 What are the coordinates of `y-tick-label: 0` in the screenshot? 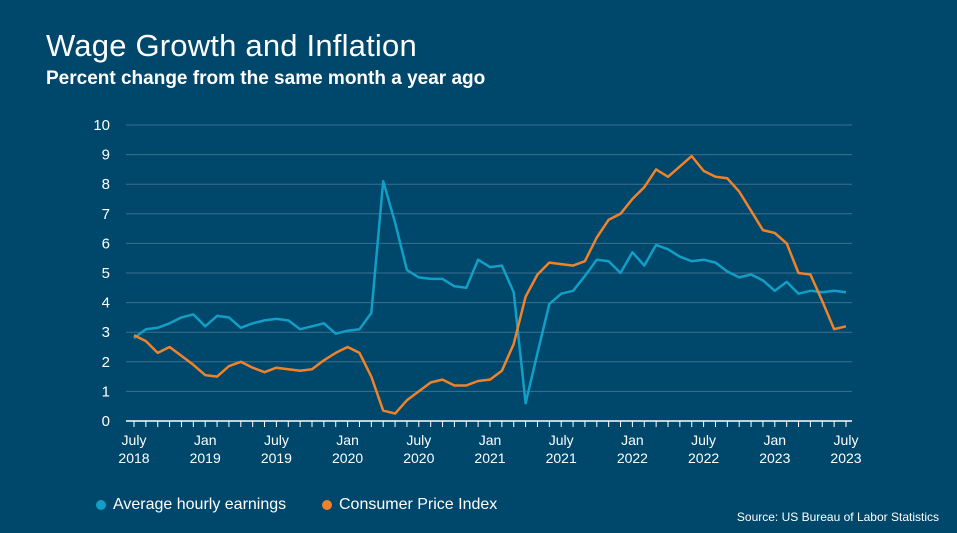 It's located at (106, 421).